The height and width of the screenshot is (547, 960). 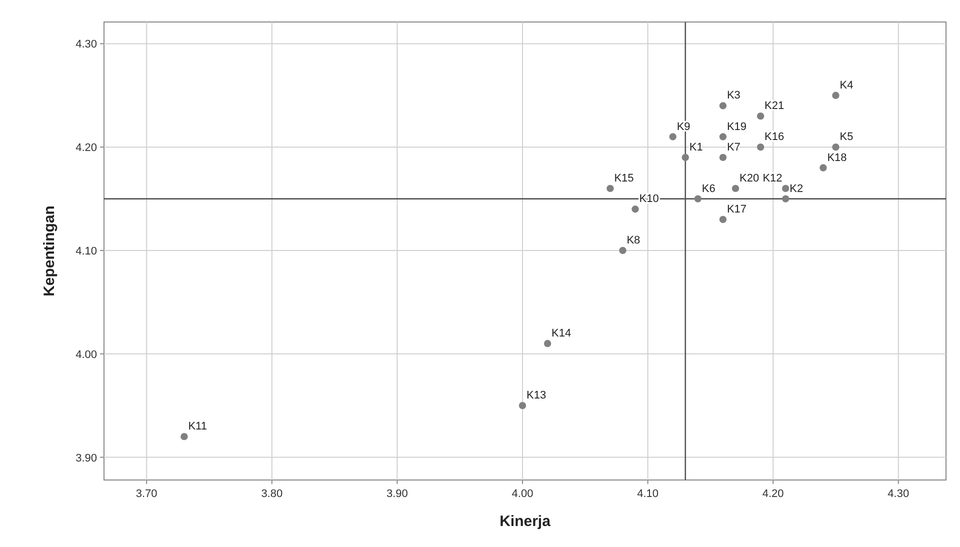 I want to click on annotation: K18, so click(x=837, y=158).